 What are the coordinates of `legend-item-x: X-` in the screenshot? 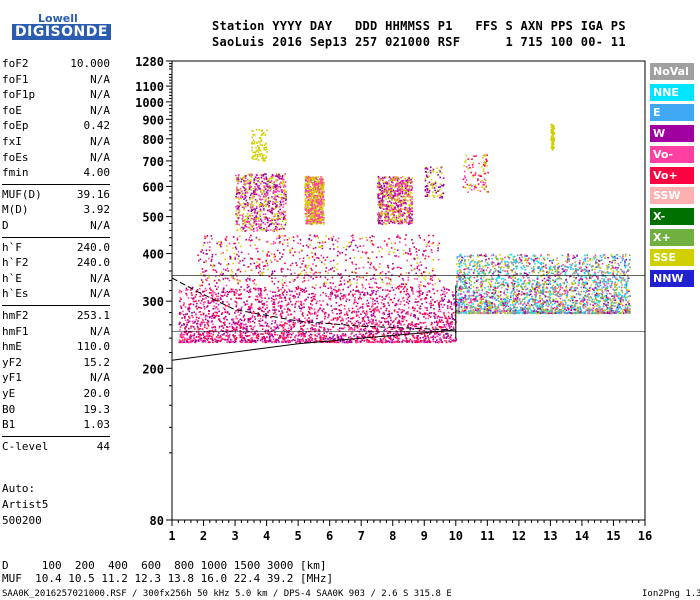 It's located at (672, 216).